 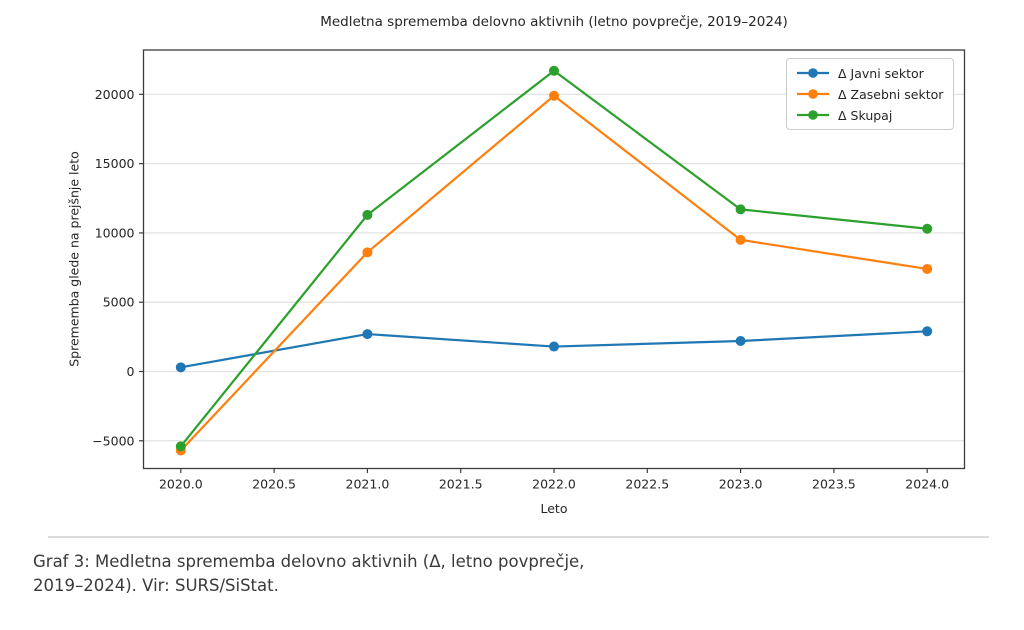 I want to click on x-tick-label: 2024.0, so click(x=927, y=484).